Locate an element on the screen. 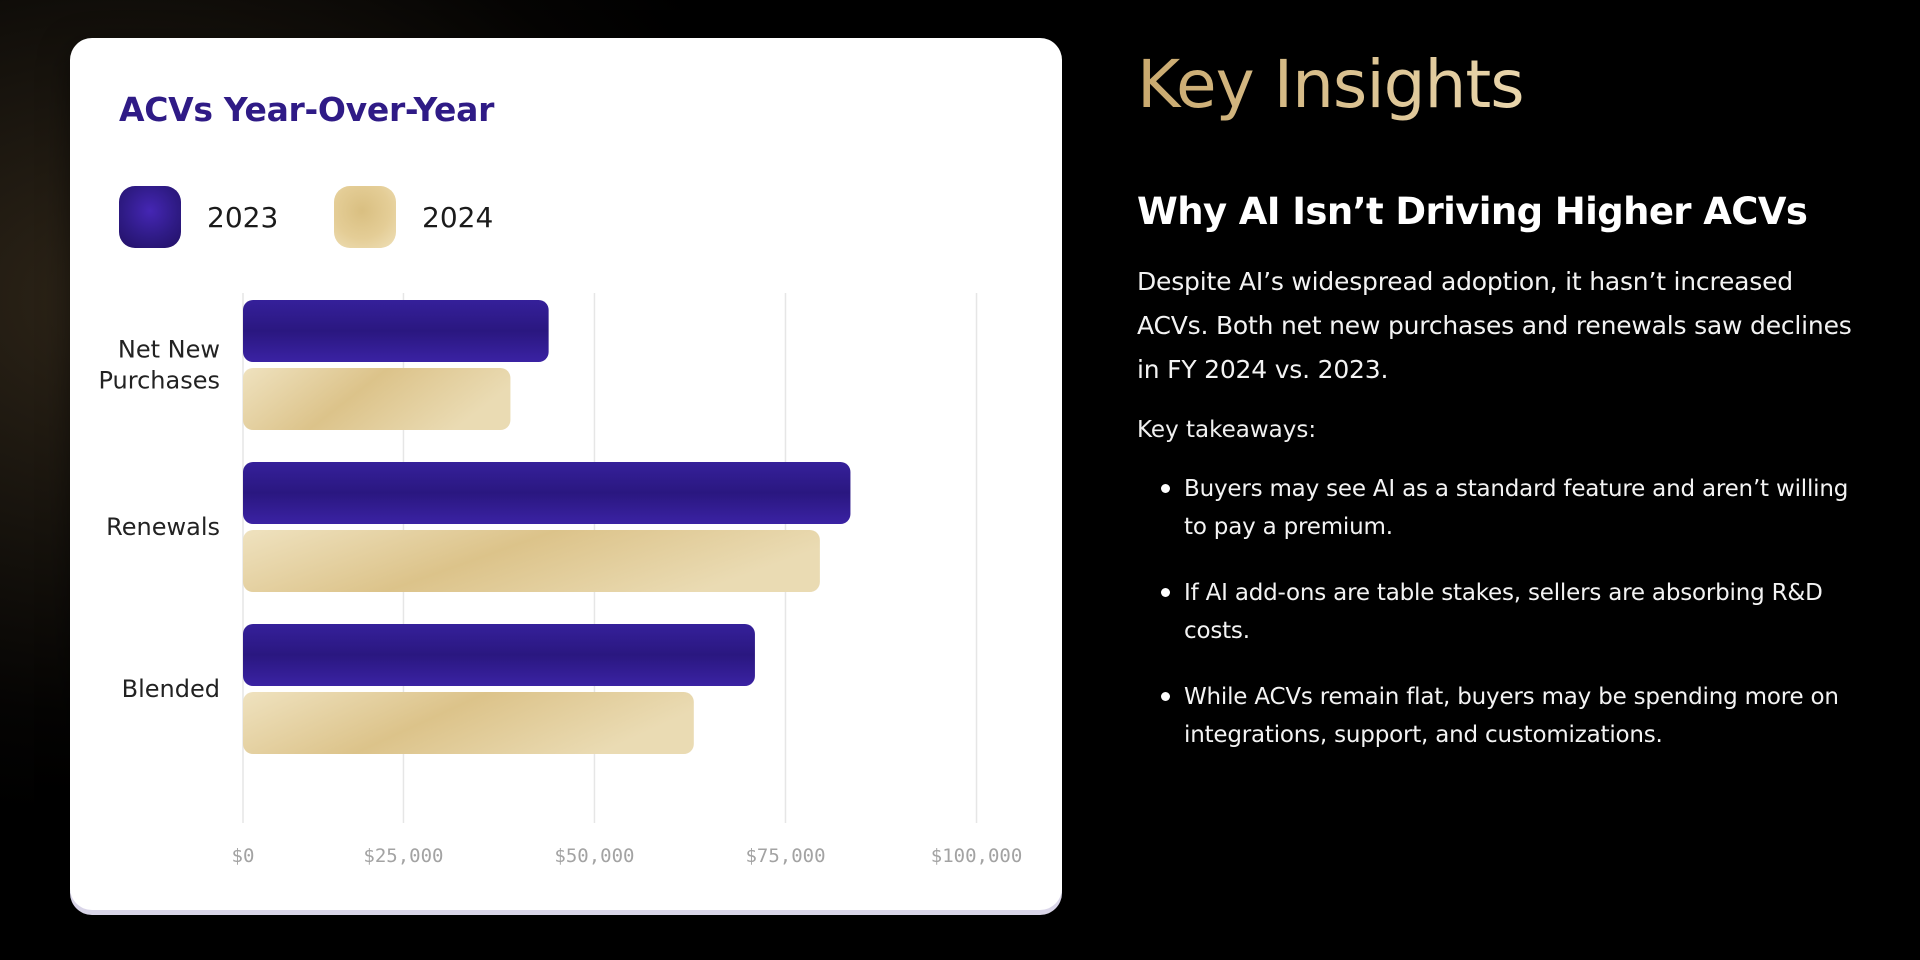  x-tick-label: $25,000 is located at coordinates (403, 856).